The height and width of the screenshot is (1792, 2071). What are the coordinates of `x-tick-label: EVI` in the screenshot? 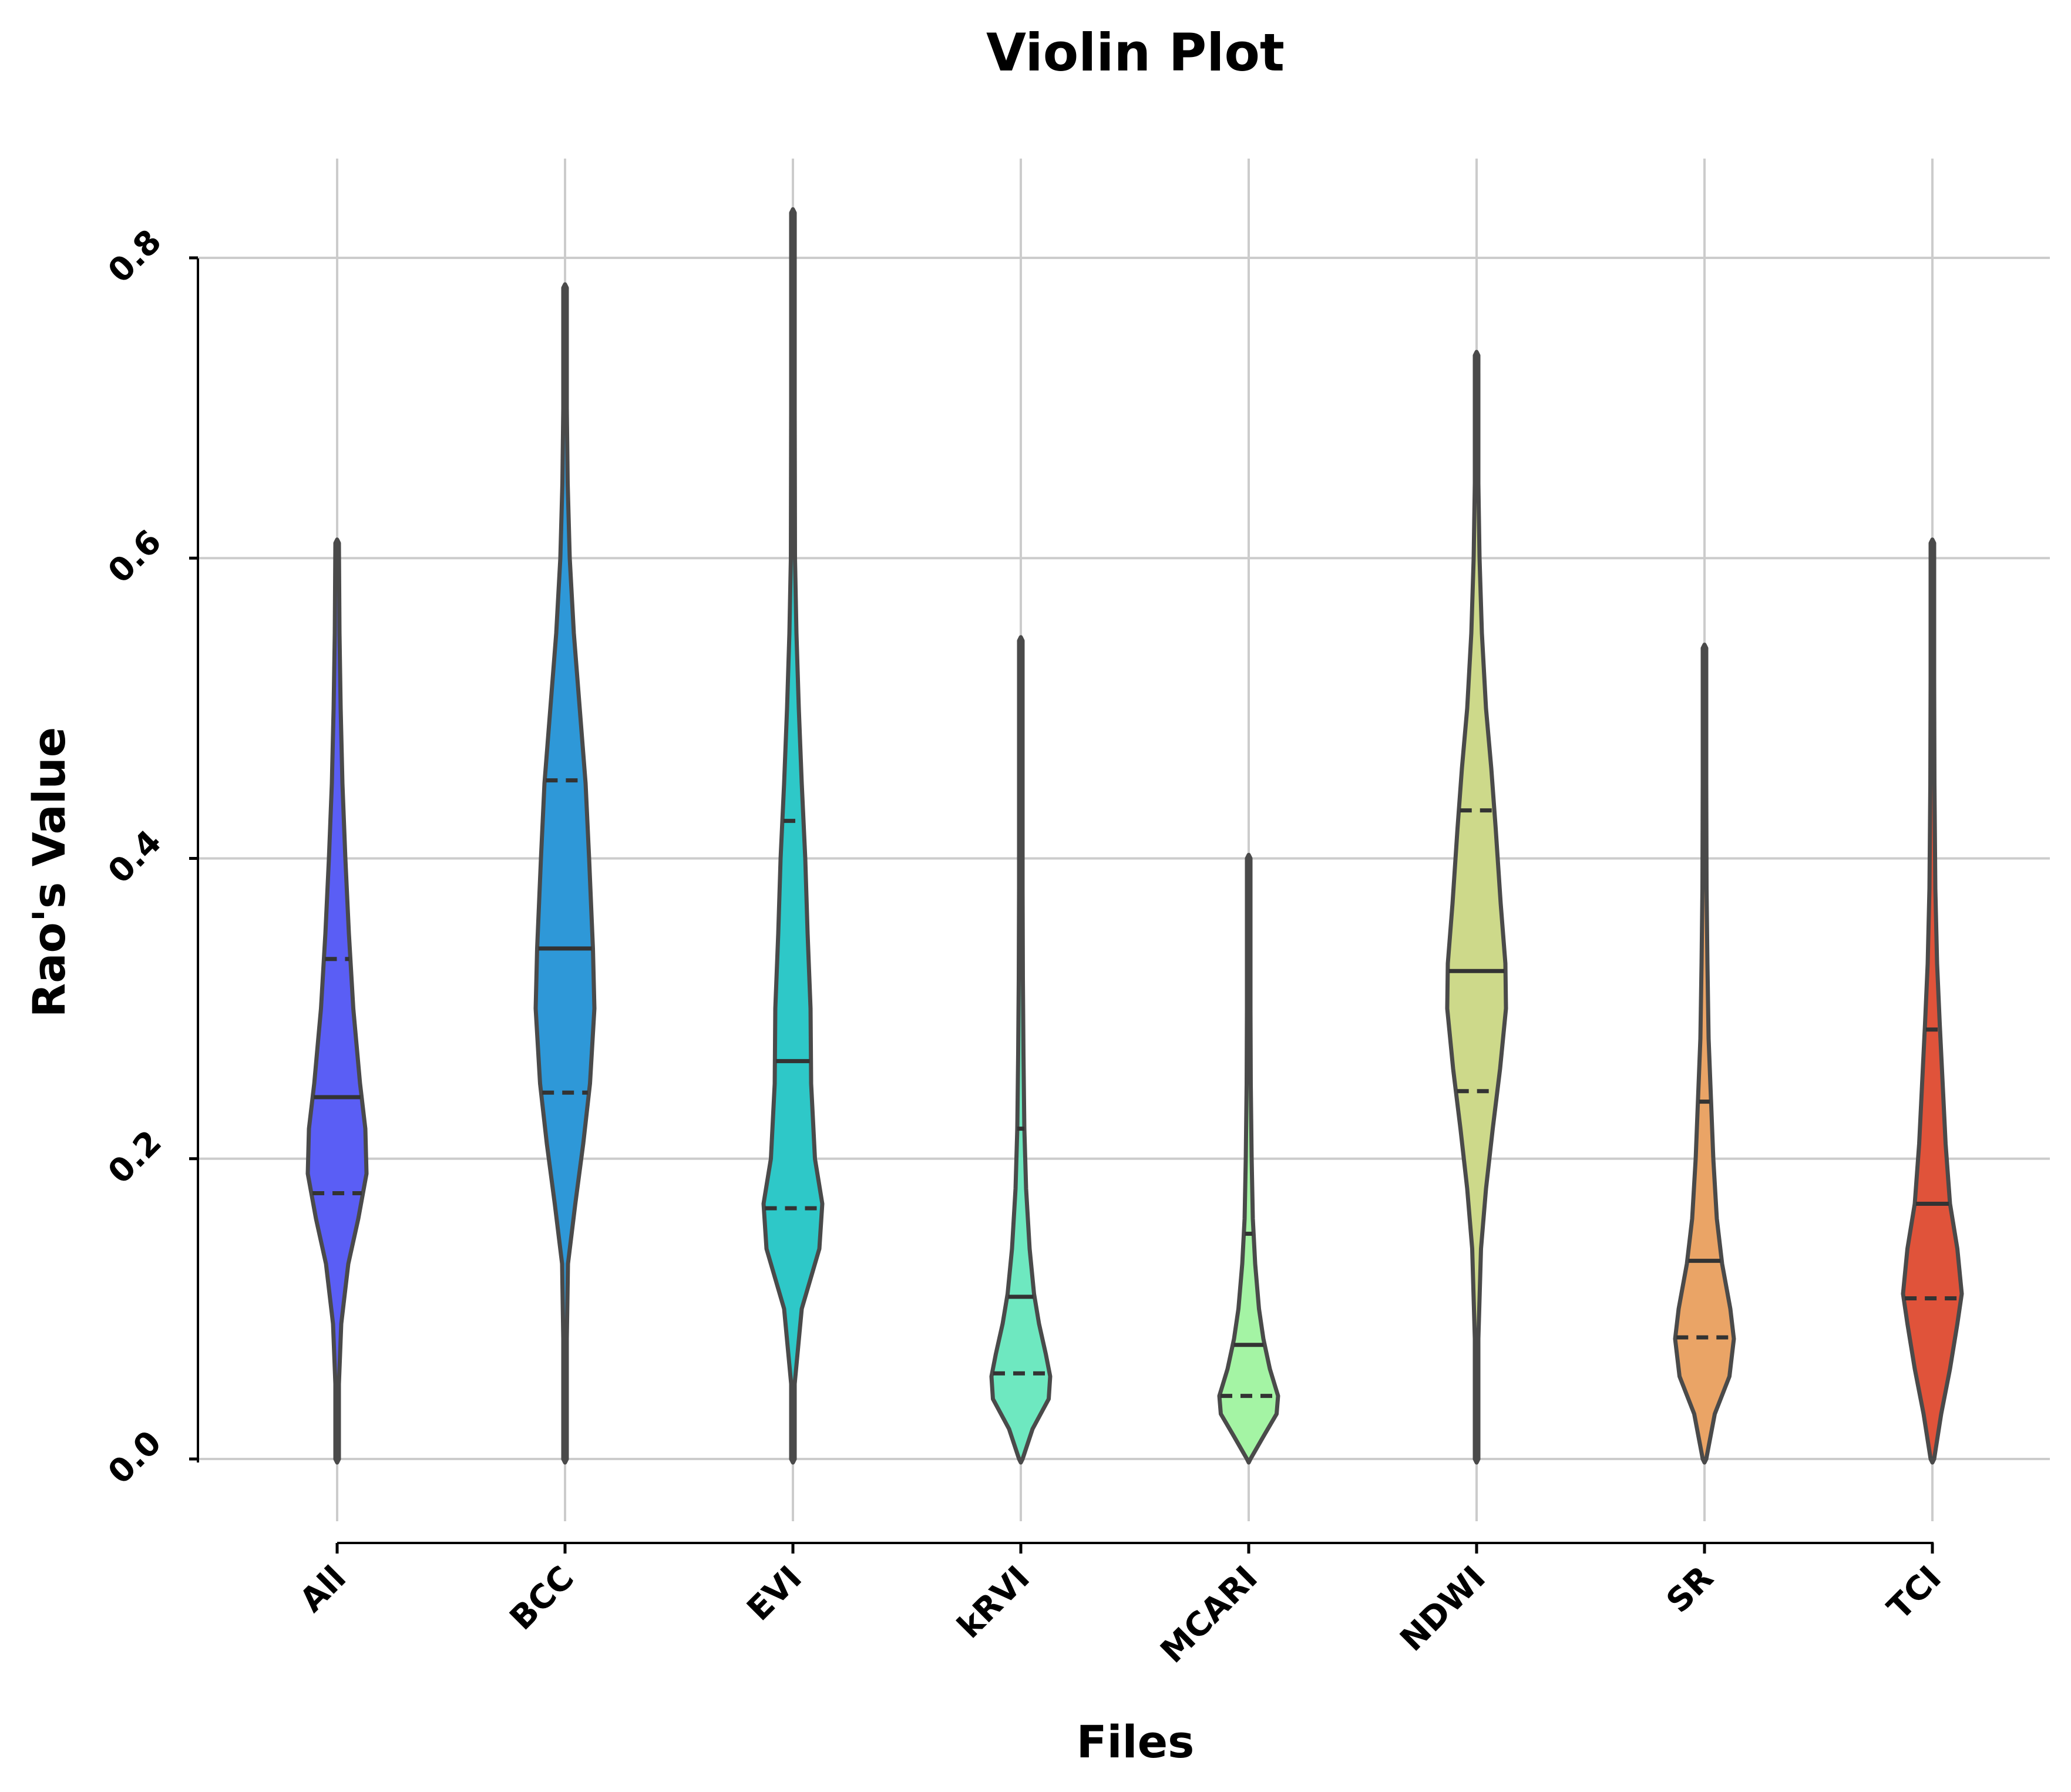 It's located at (775, 1593).